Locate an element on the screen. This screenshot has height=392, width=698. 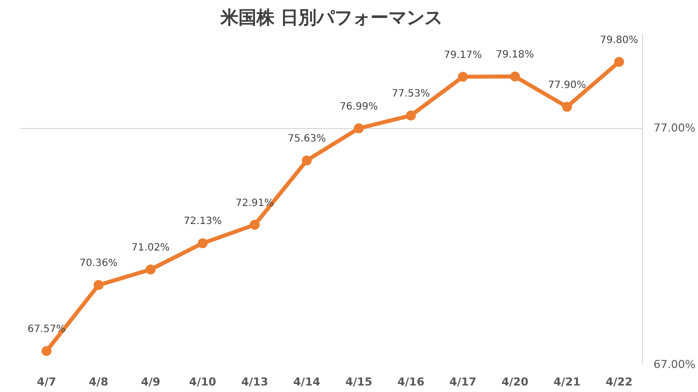
data-label: 72.13% is located at coordinates (203, 222).